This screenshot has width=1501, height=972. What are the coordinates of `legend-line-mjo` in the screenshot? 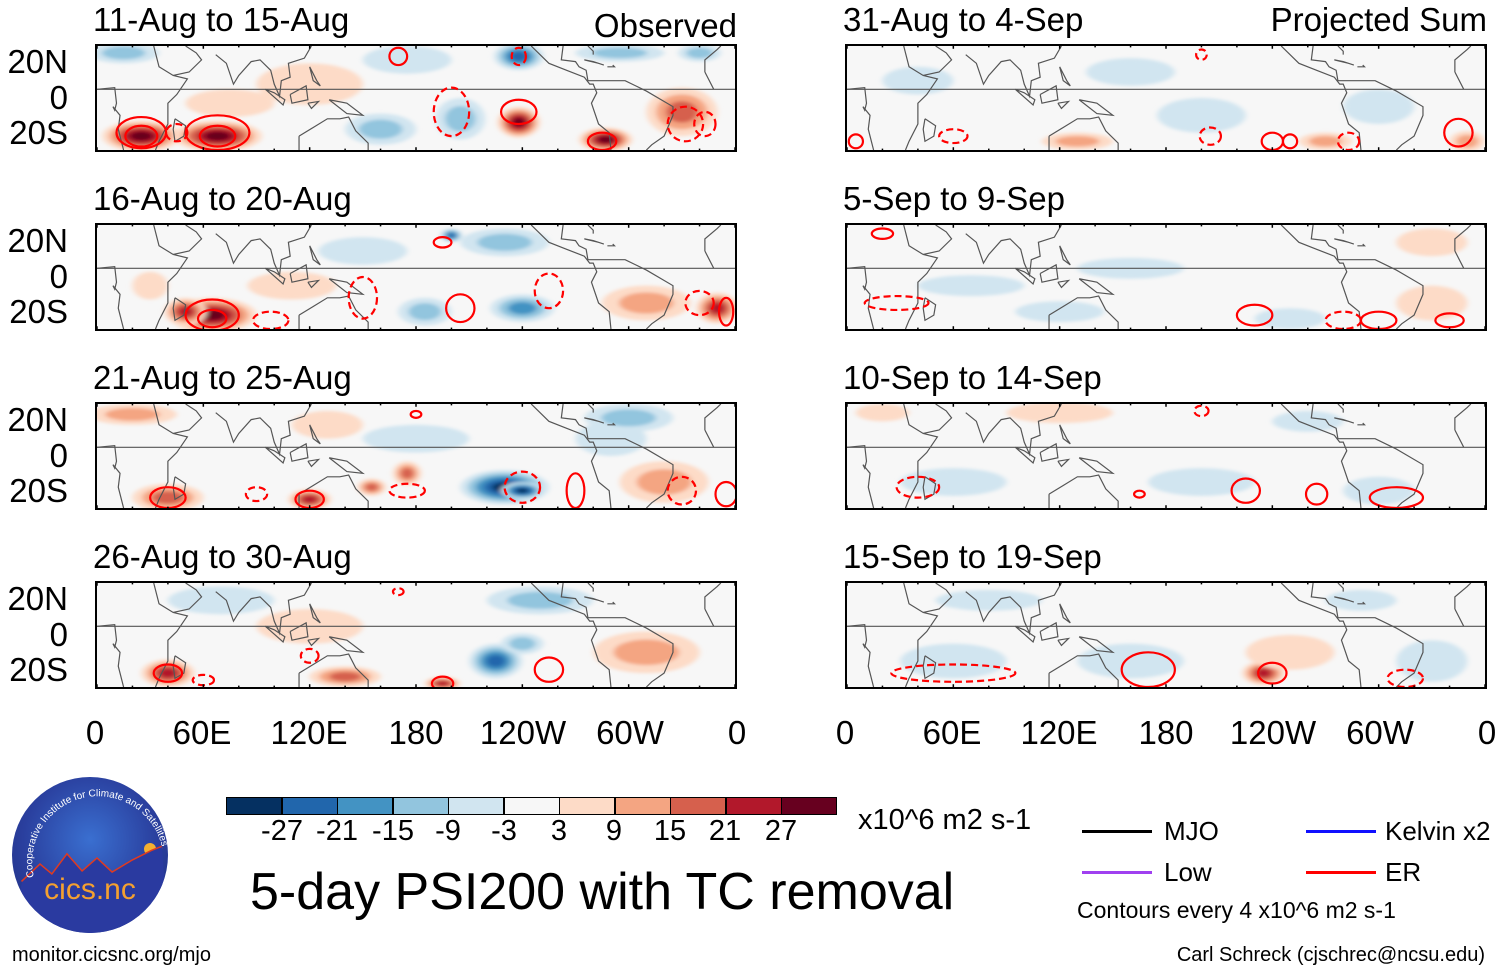 It's located at (1117, 831).